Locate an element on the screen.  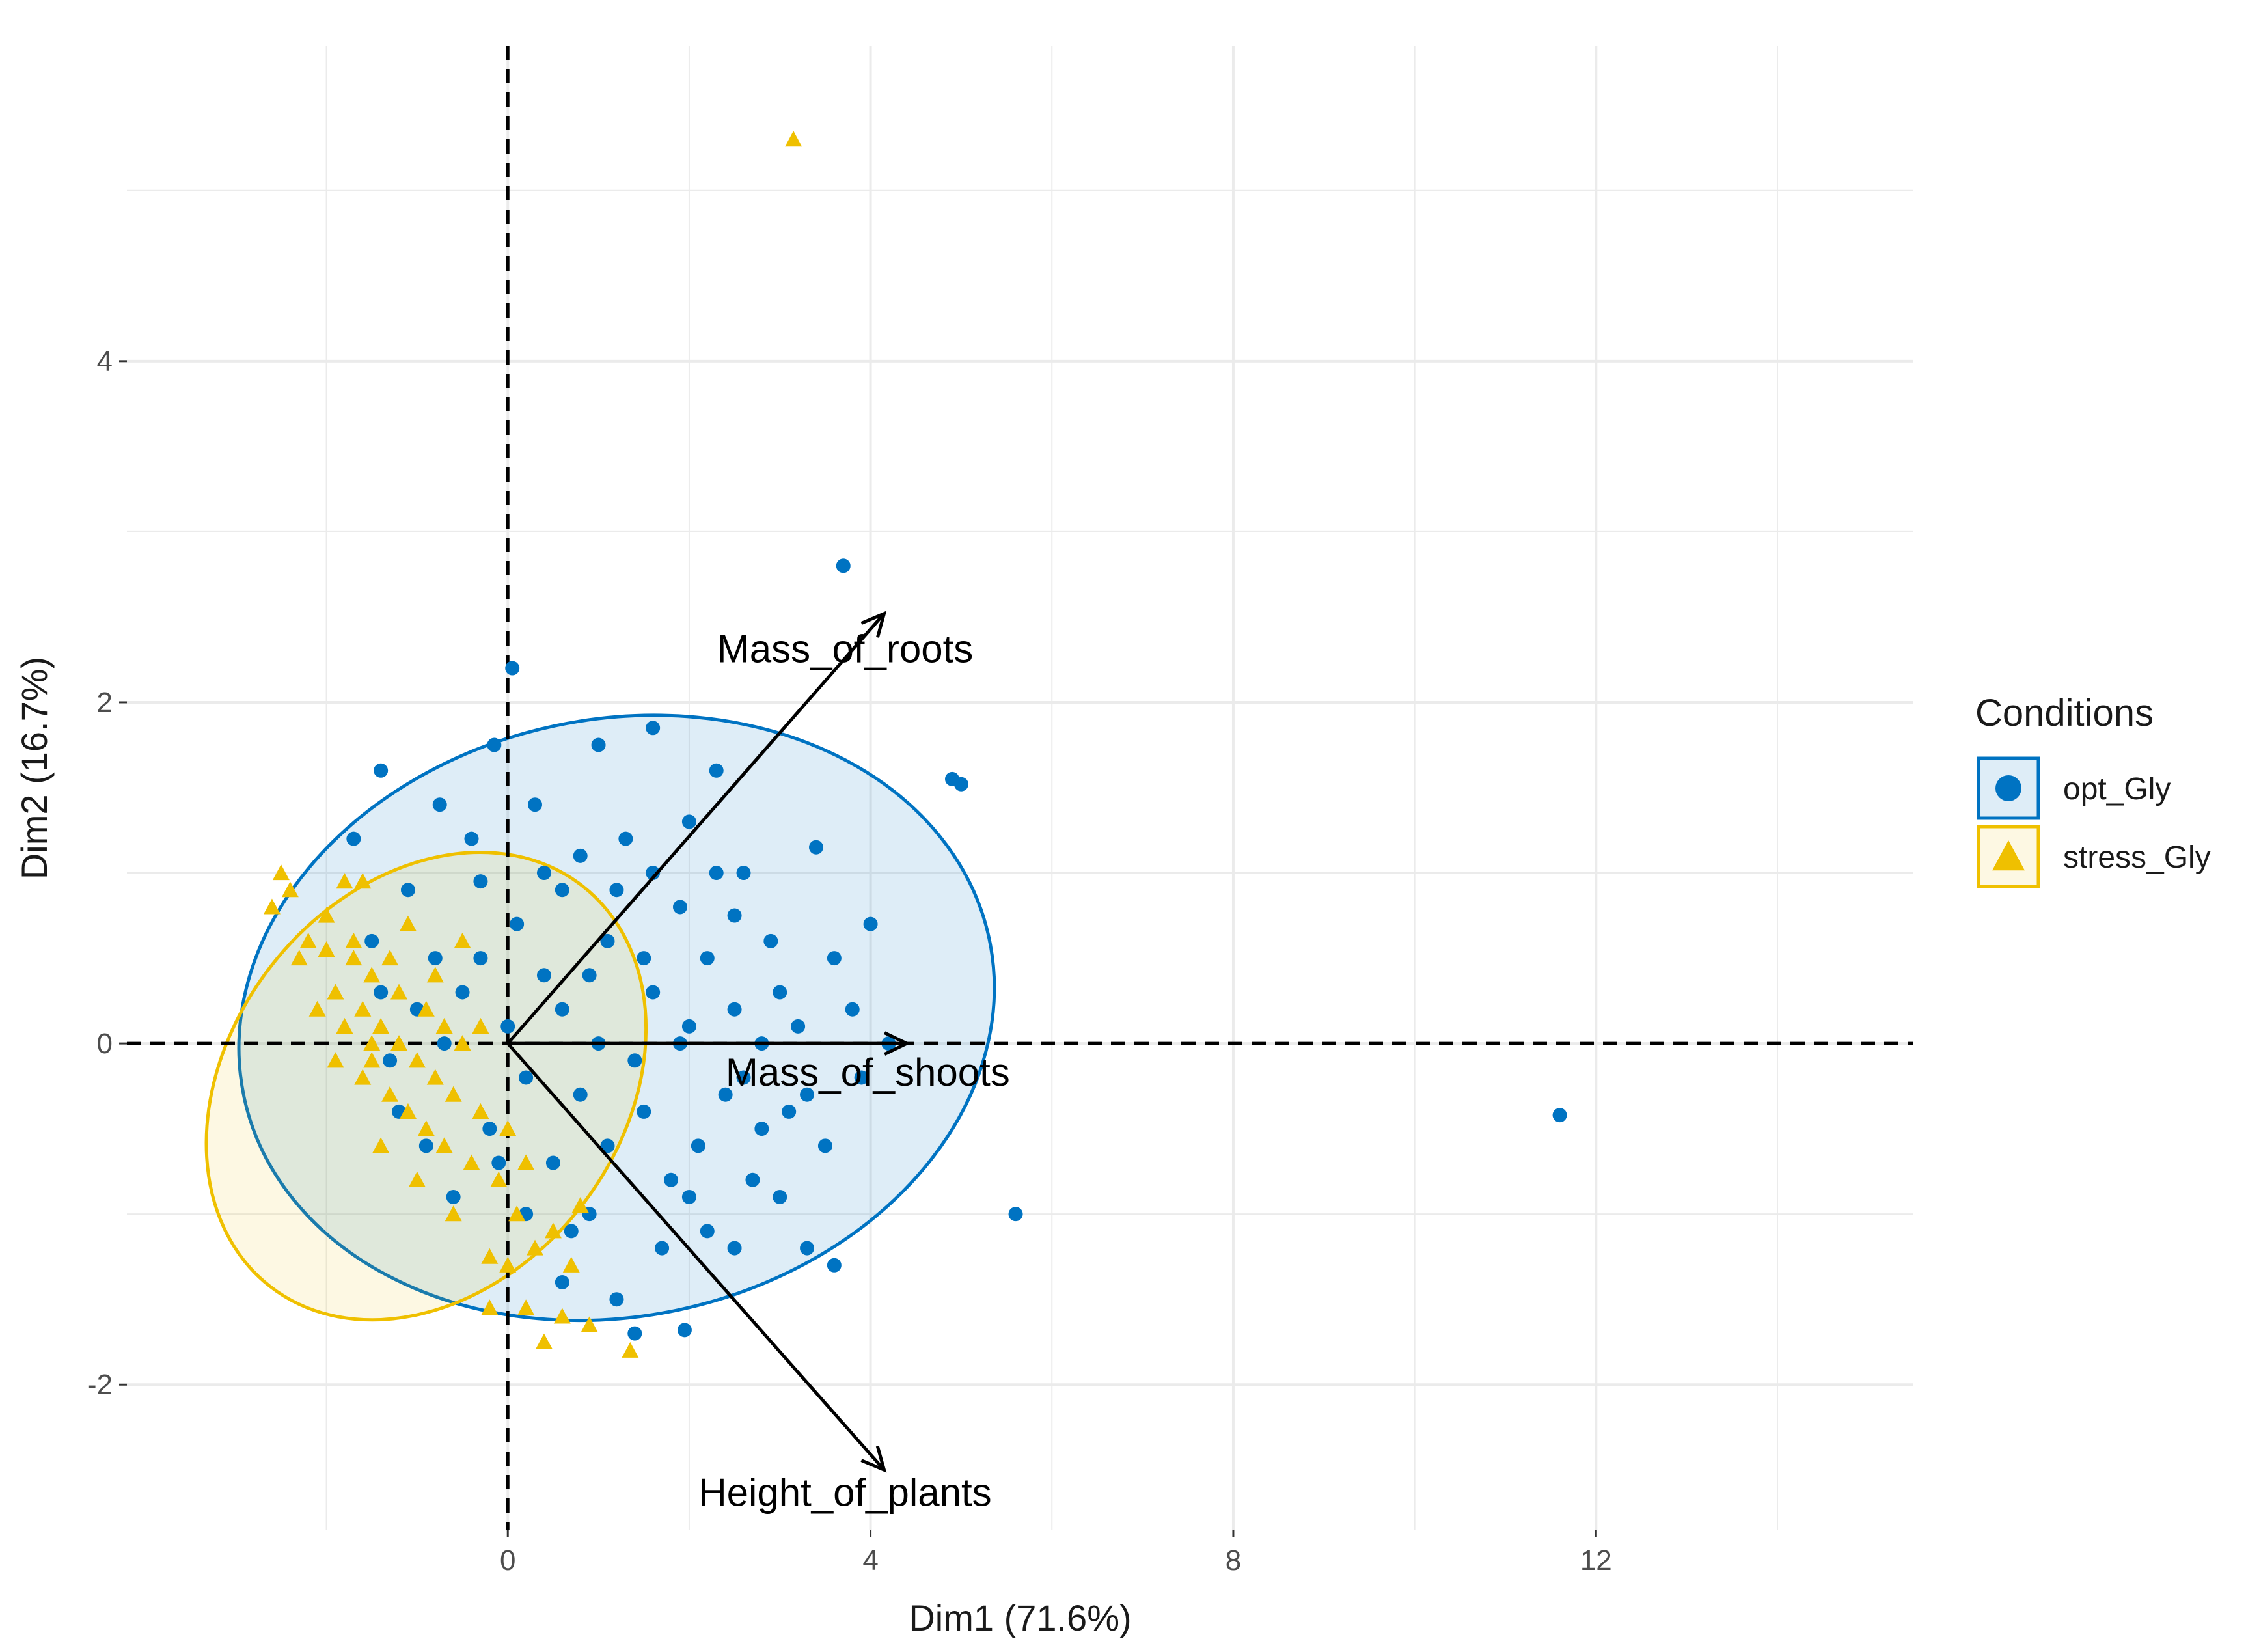
y-tick-label: 0 is located at coordinates (105, 1044).